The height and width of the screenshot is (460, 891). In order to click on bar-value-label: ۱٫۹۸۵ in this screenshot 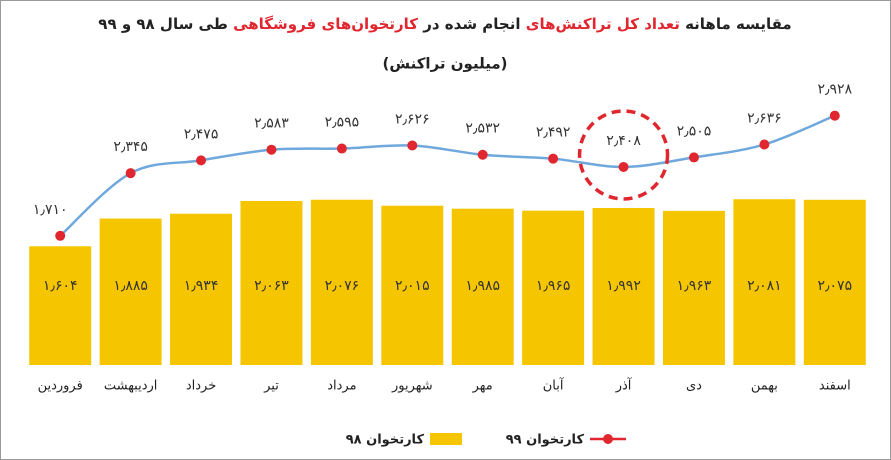, I will do `click(482, 286)`.